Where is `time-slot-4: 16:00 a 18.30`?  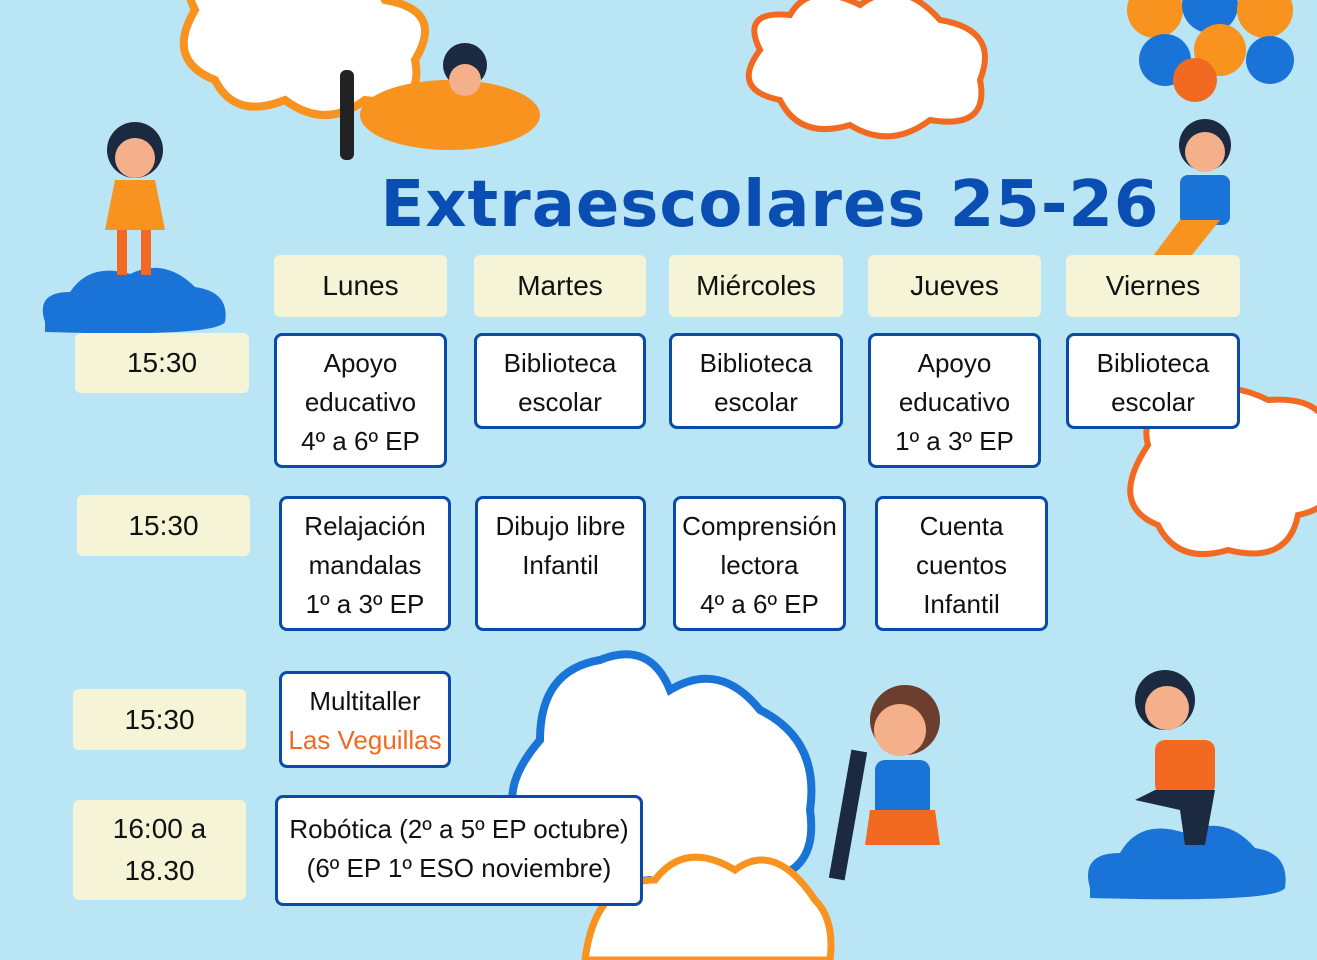
time-slot-4: 16:00 a 18.30 is located at coordinates (159, 850).